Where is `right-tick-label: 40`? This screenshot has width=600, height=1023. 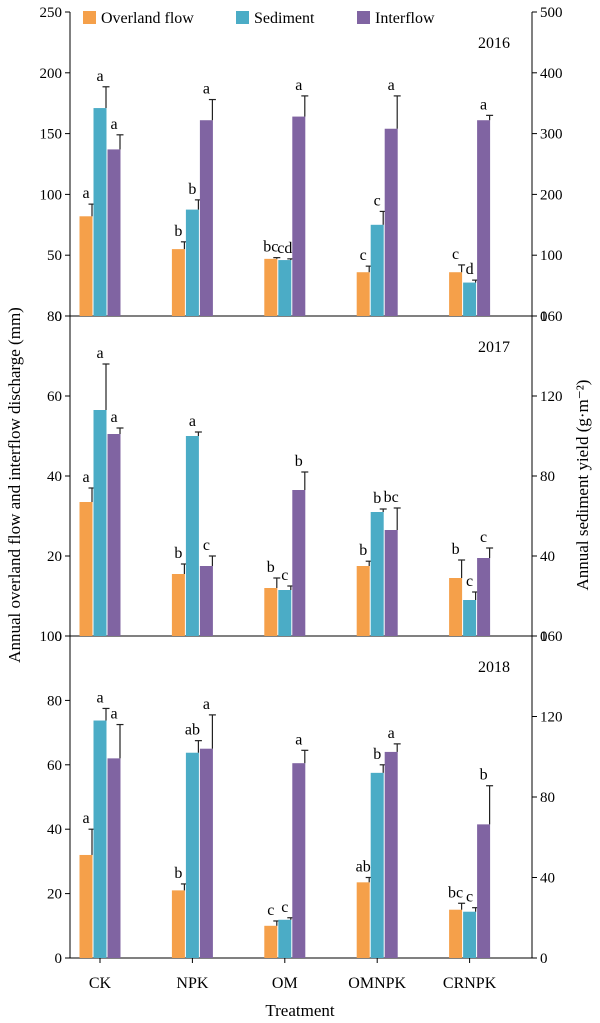 right-tick-label: 40 is located at coordinates (547, 557).